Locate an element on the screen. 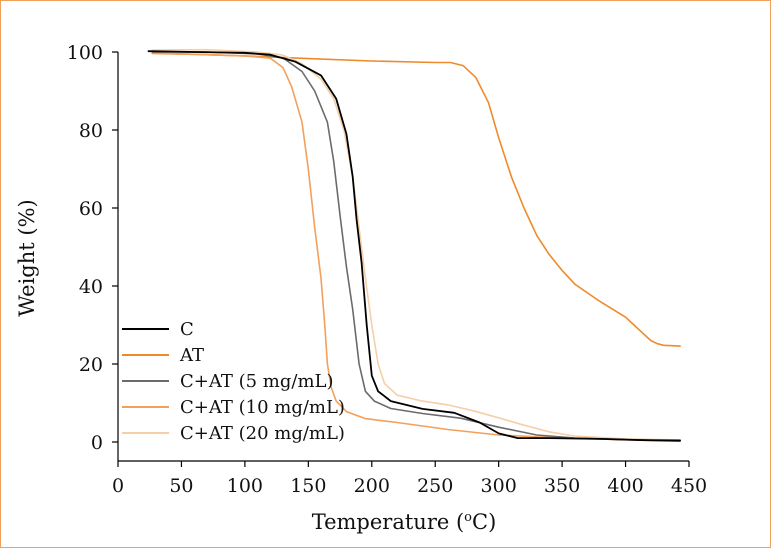  legend-label: C+AT (10 mg/mL) is located at coordinates (262, 407).